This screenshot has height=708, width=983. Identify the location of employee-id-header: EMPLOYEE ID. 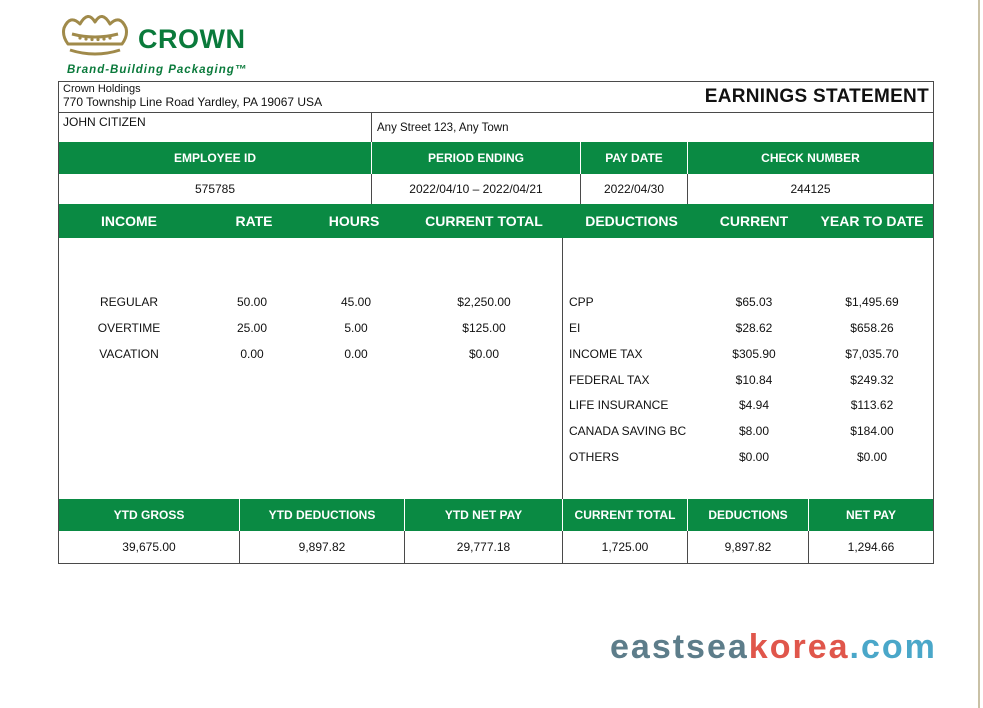
(215, 158).